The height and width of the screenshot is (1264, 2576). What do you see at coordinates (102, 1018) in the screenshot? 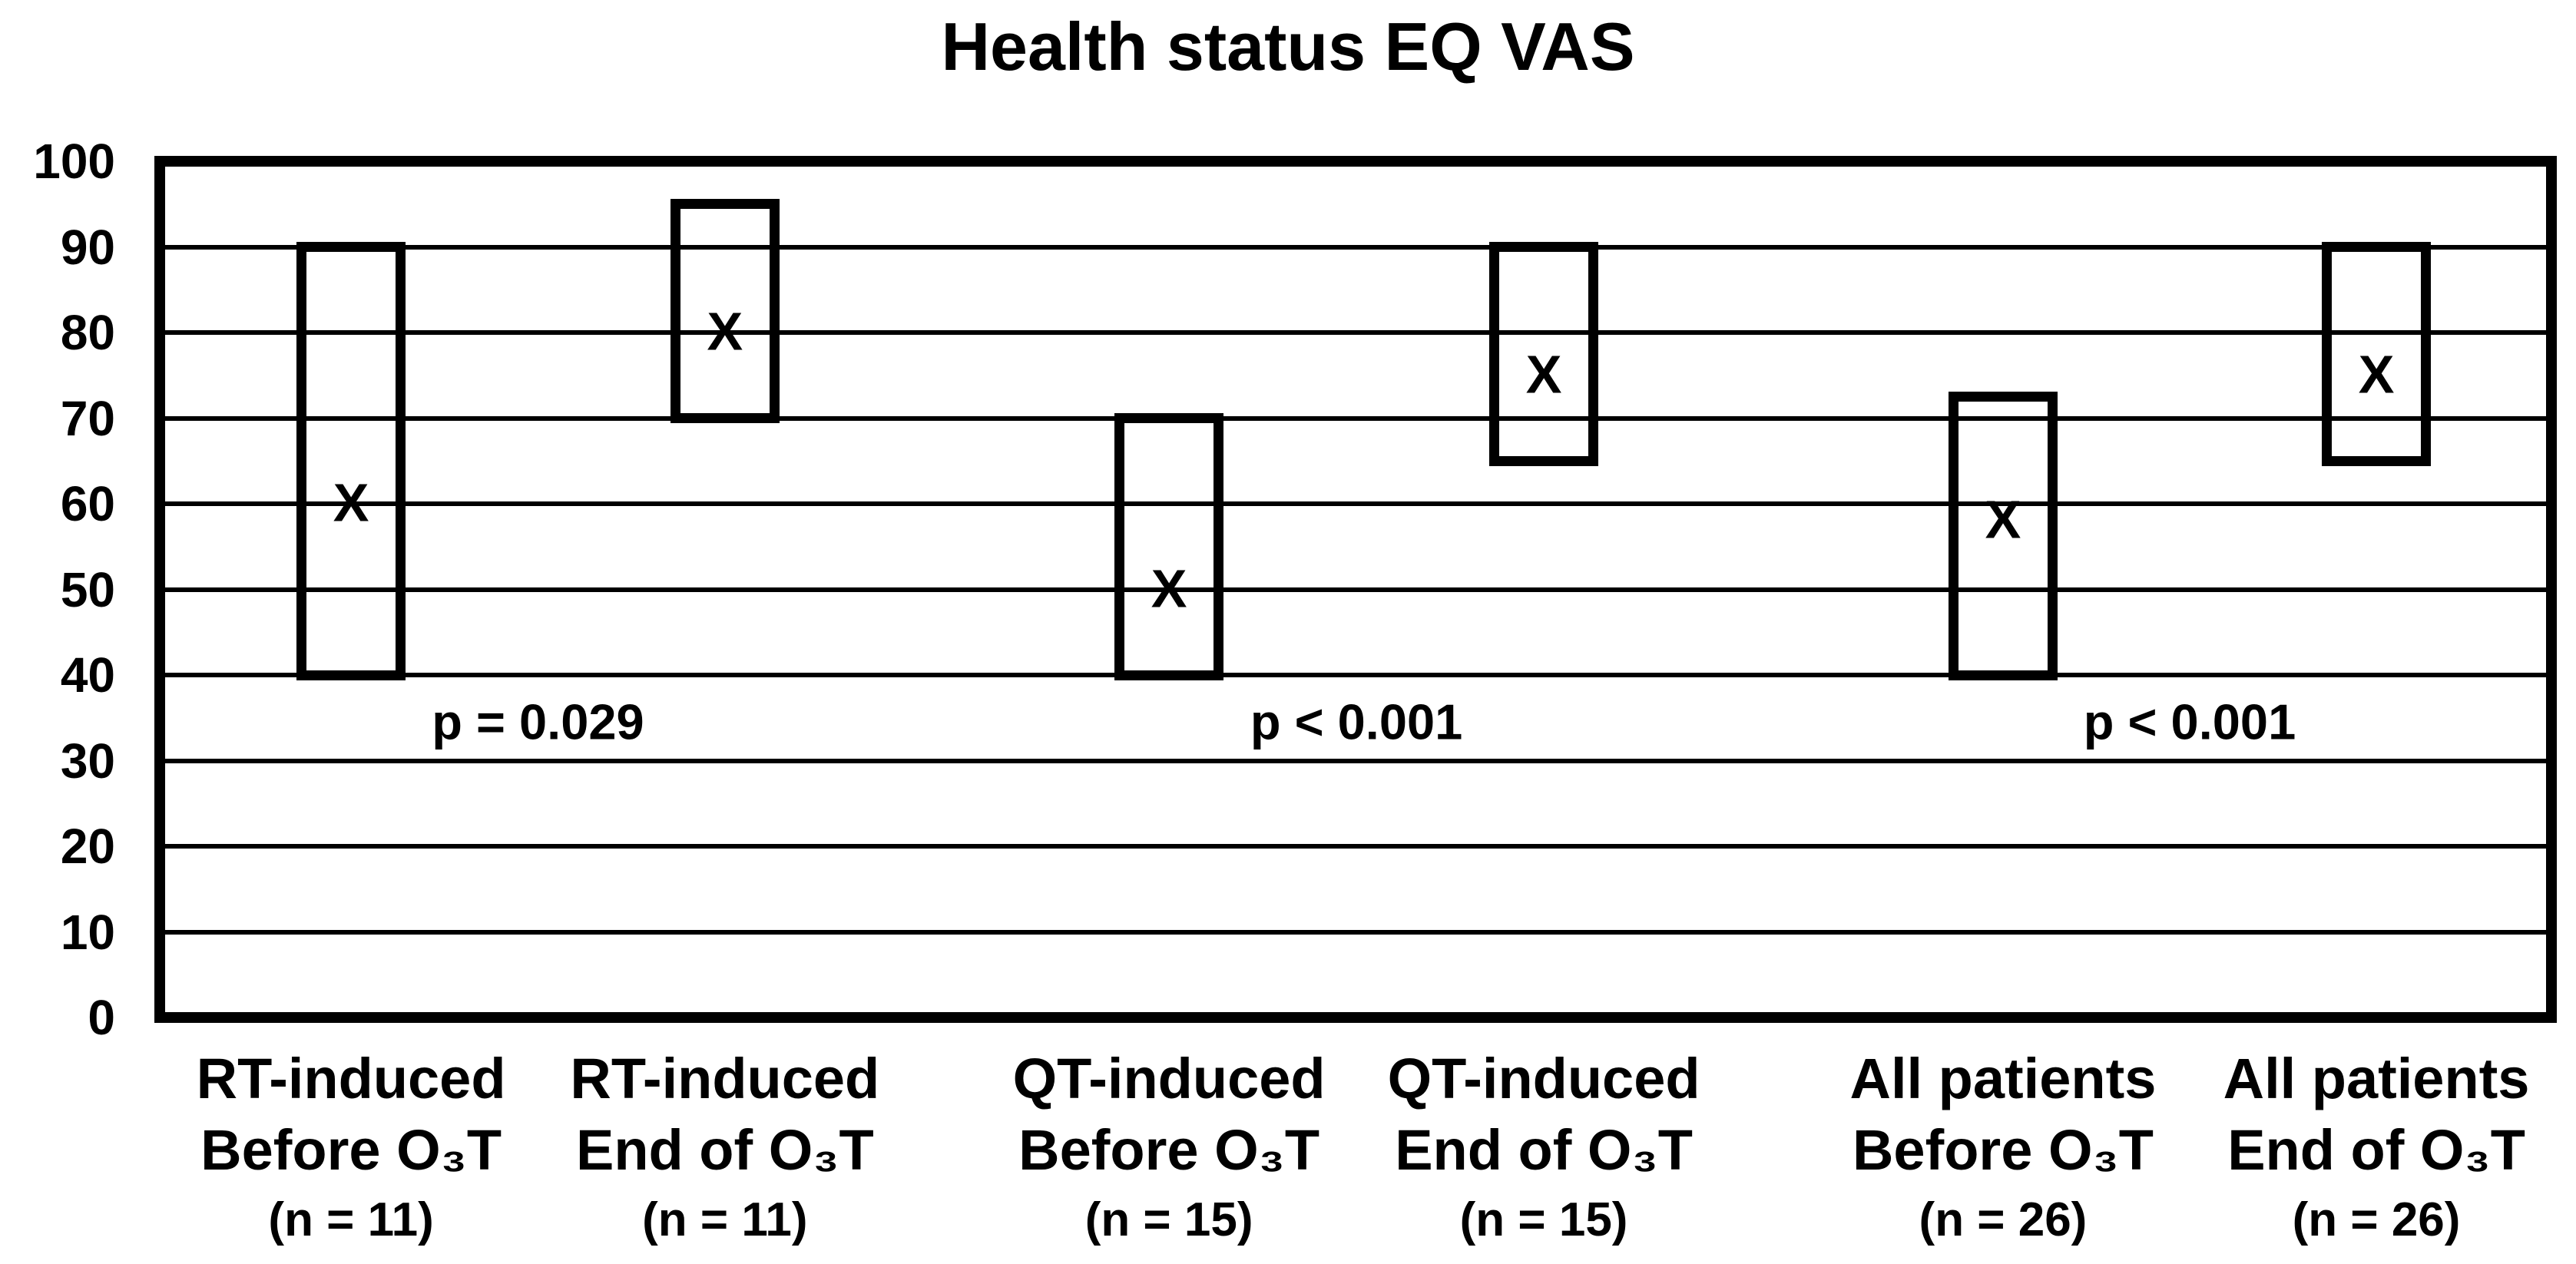
I see `y-axis-tick-label: 0` at bounding box center [102, 1018].